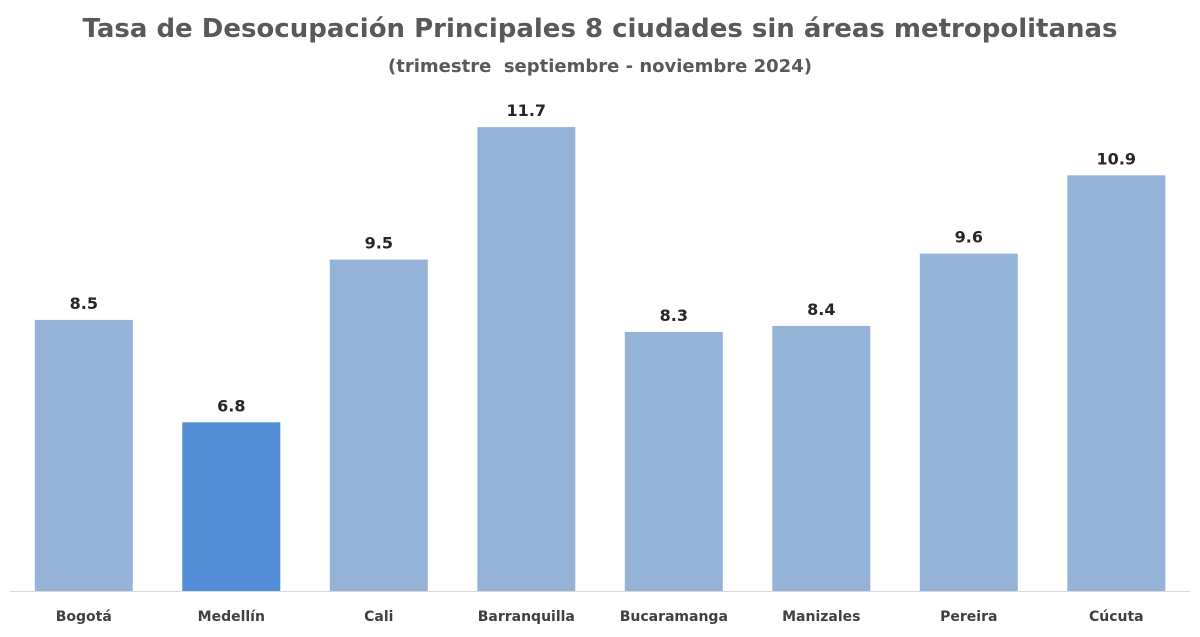 Image resolution: width=1200 pixels, height=637 pixels. Describe the element at coordinates (674, 617) in the screenshot. I see `category-label-4: Bucaramanga` at that location.